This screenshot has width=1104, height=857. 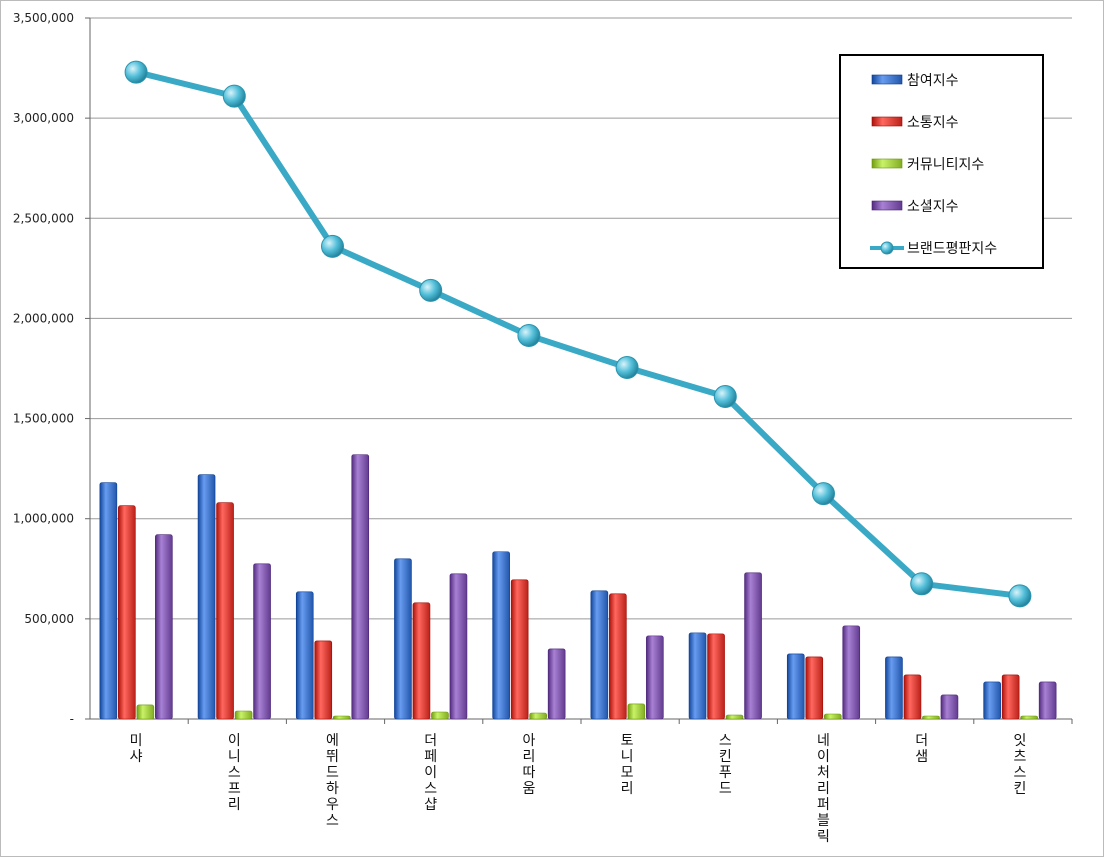 What do you see at coordinates (332, 789) in the screenshot?
I see `x-category-label-char: 하` at bounding box center [332, 789].